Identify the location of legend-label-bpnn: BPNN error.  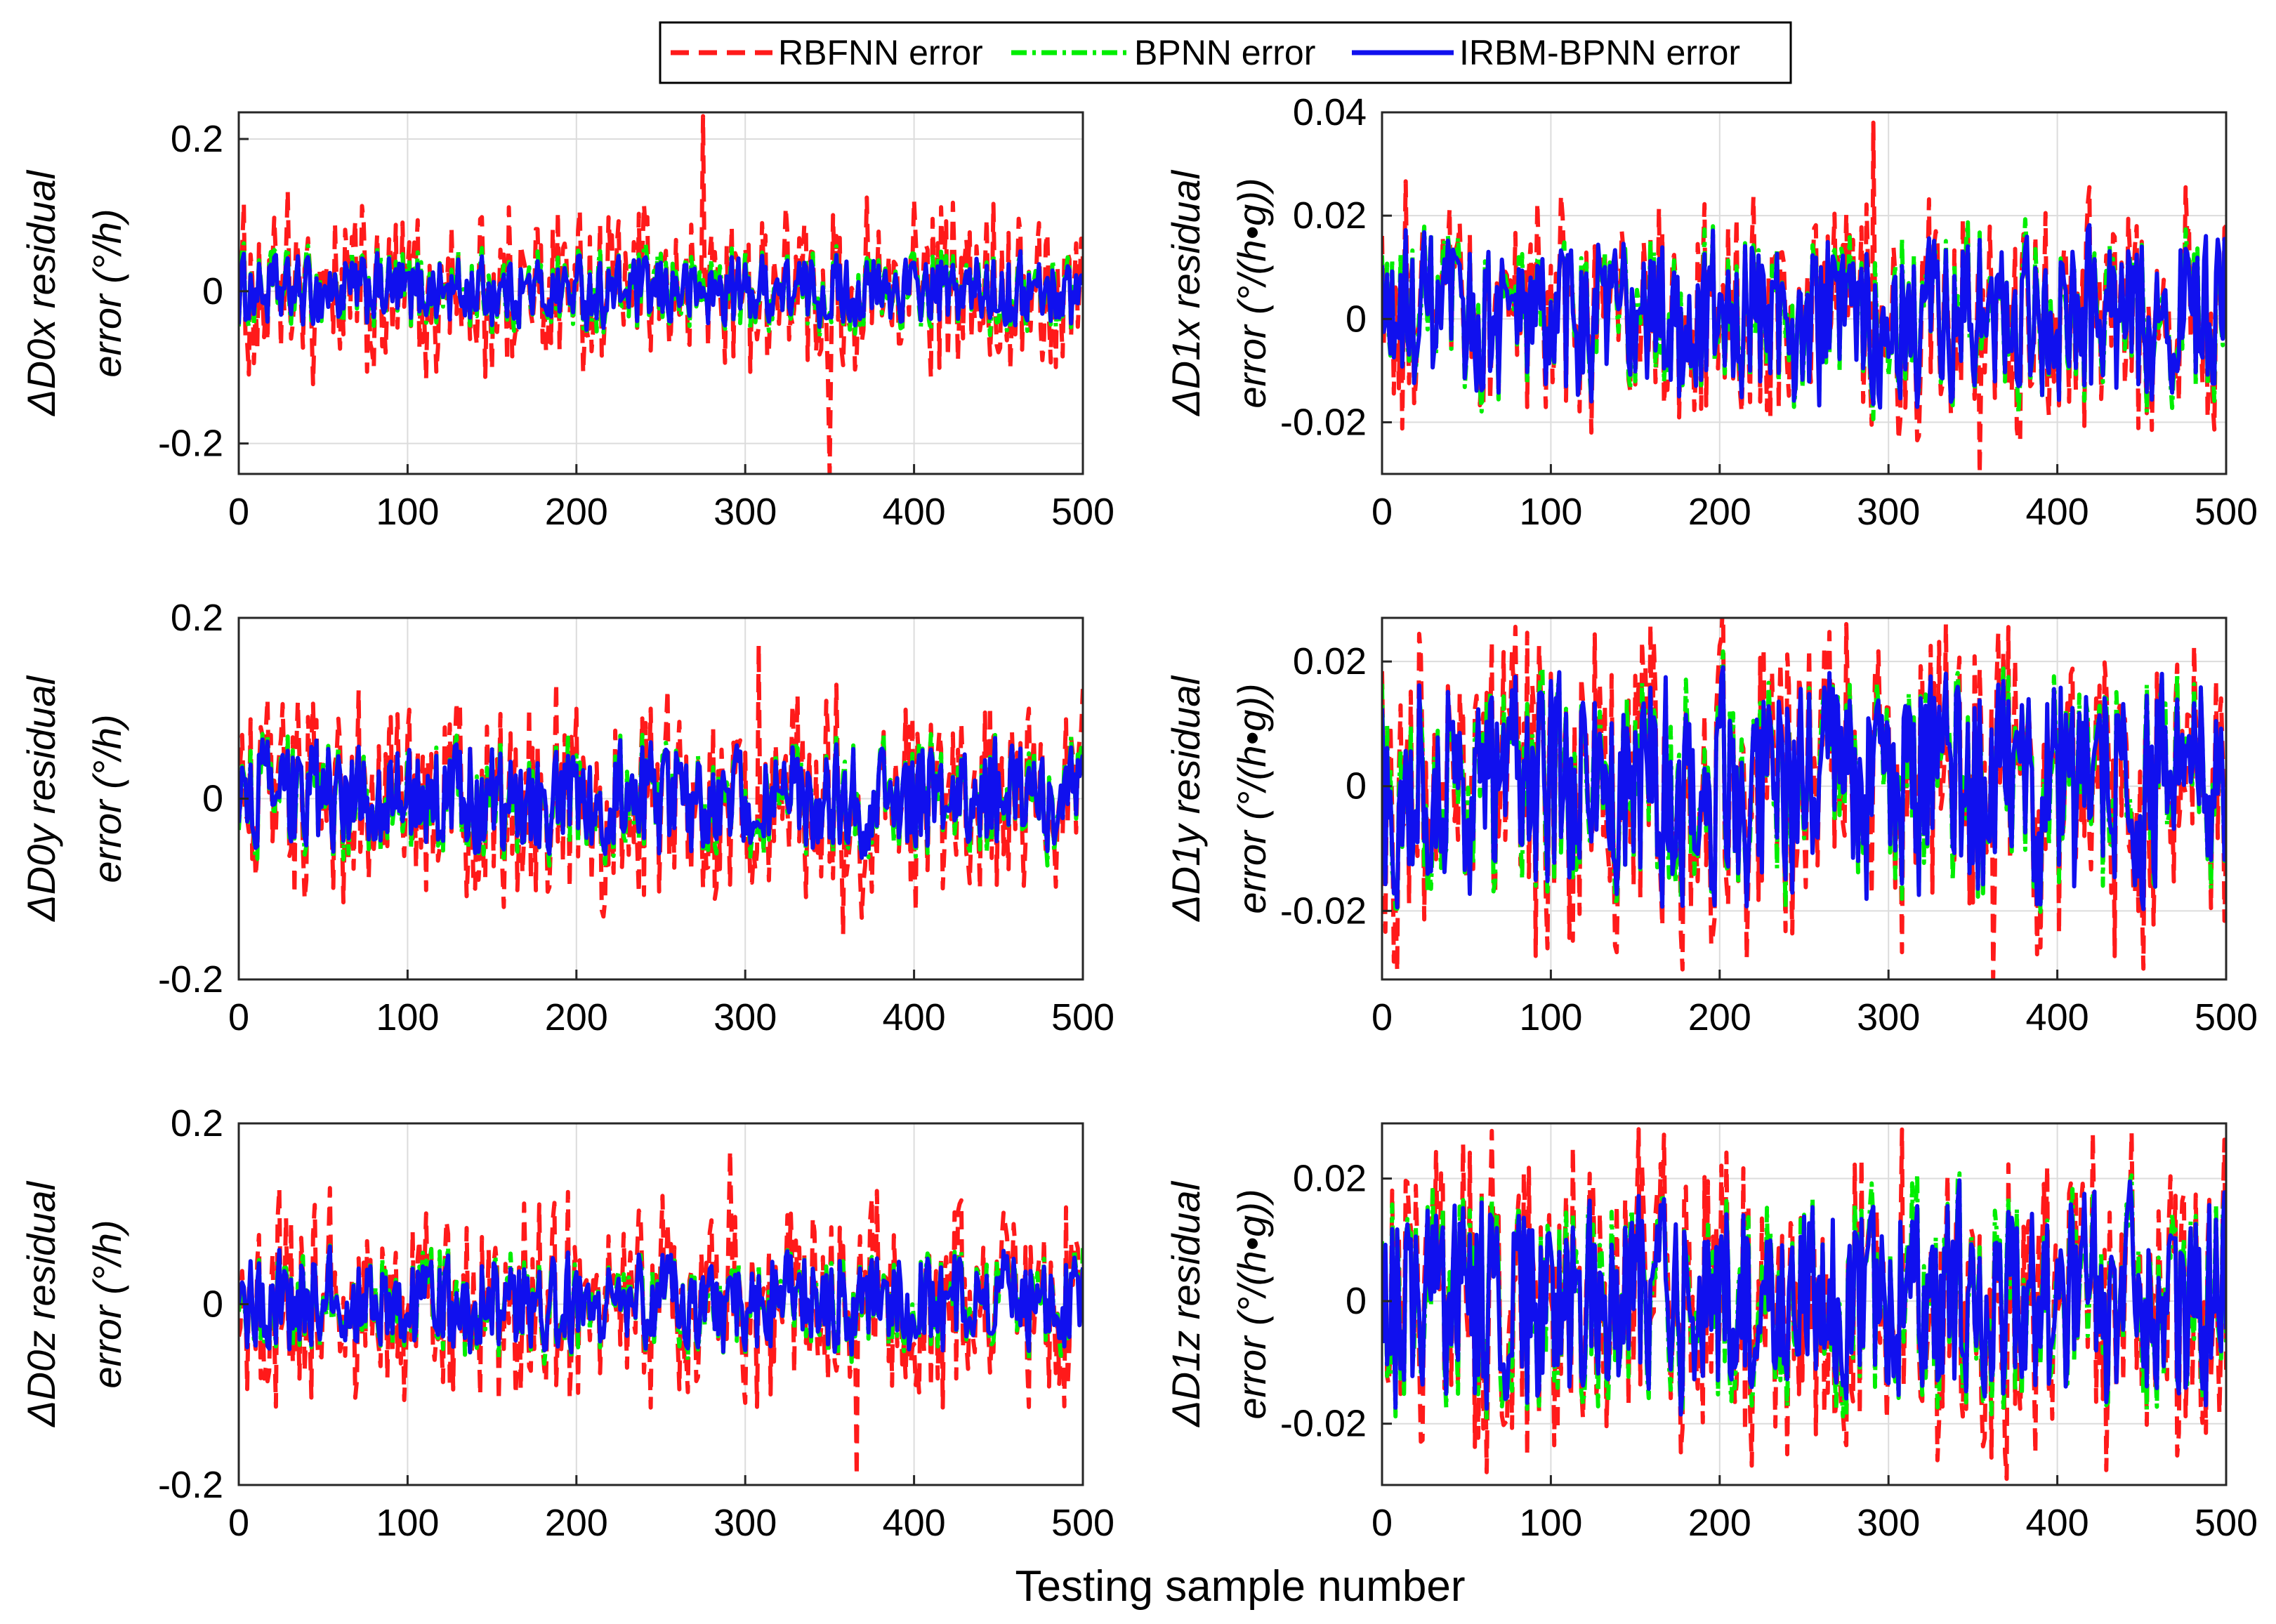
(1224, 52).